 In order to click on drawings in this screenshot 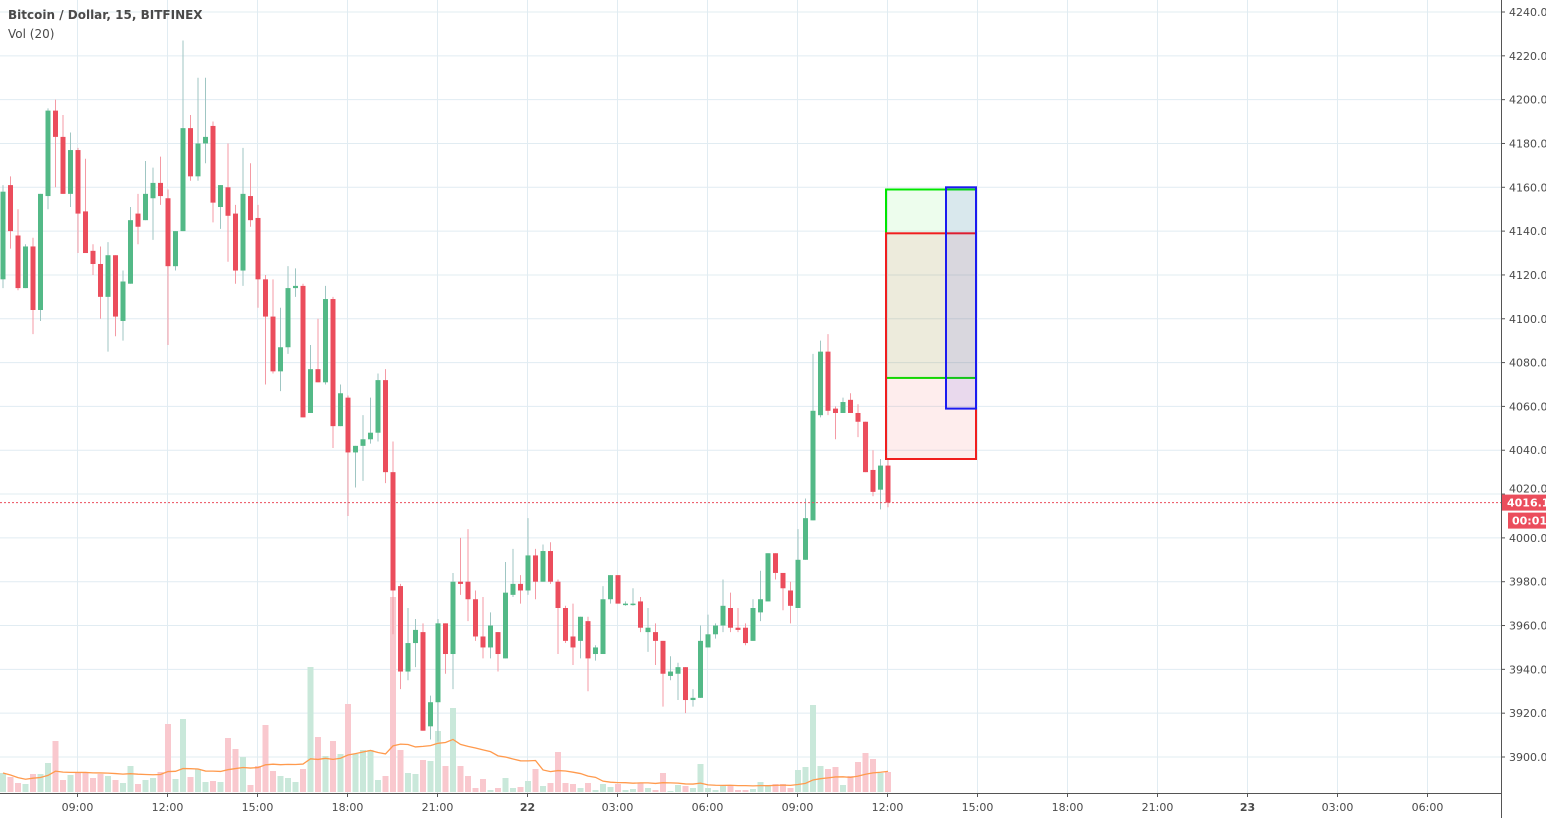, I will do `click(931, 323)`.